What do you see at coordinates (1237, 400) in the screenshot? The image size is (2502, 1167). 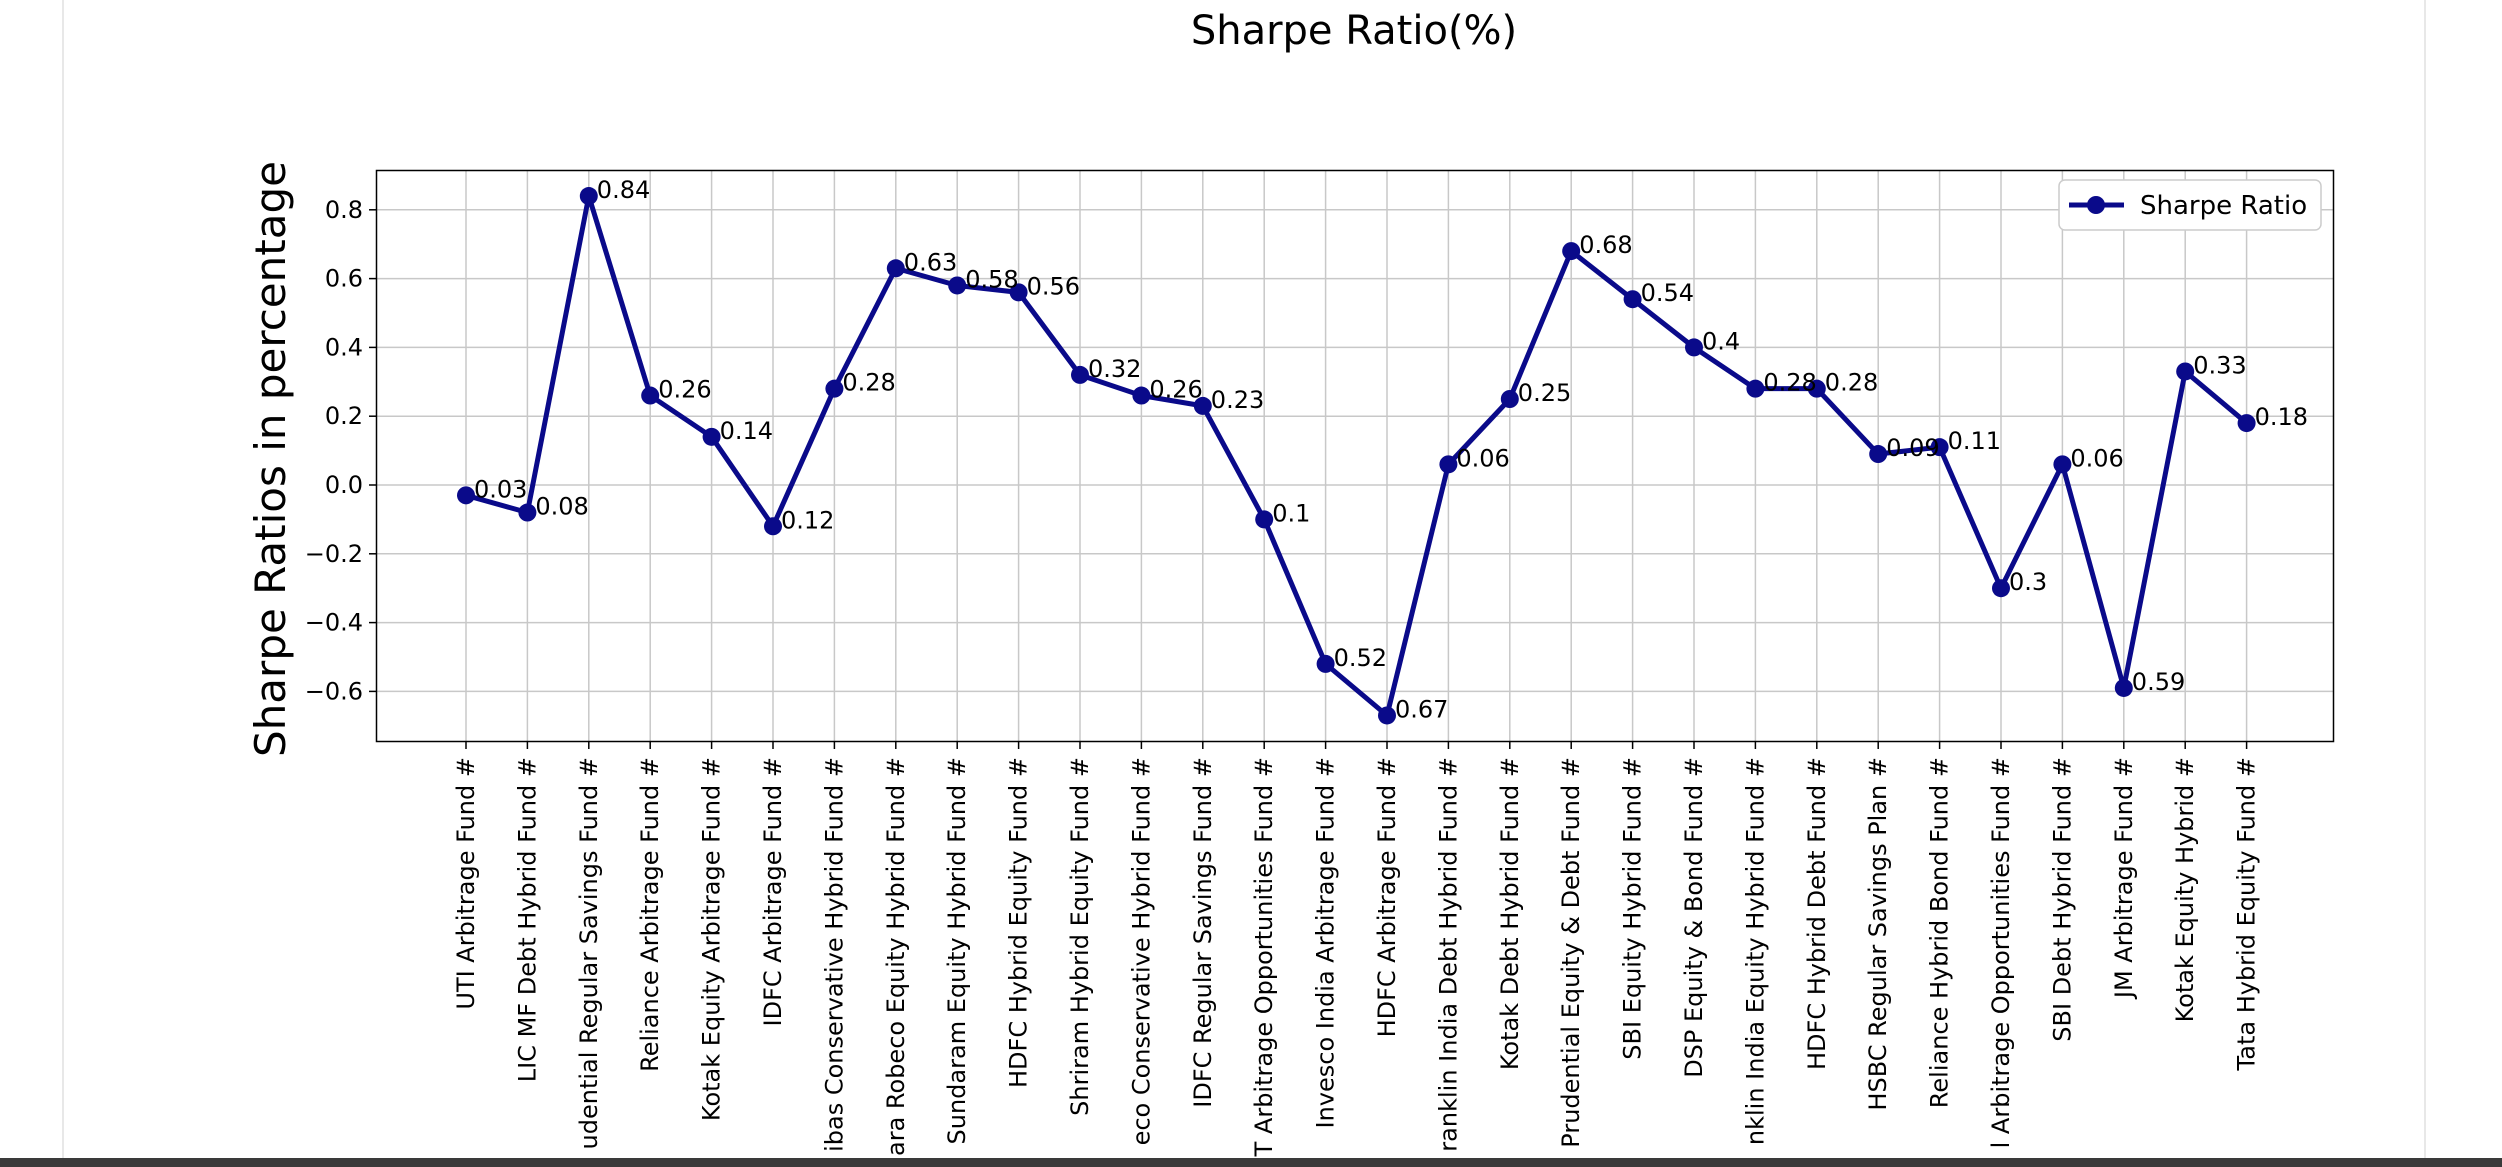 I see `data-value-label: 0.23` at bounding box center [1237, 400].